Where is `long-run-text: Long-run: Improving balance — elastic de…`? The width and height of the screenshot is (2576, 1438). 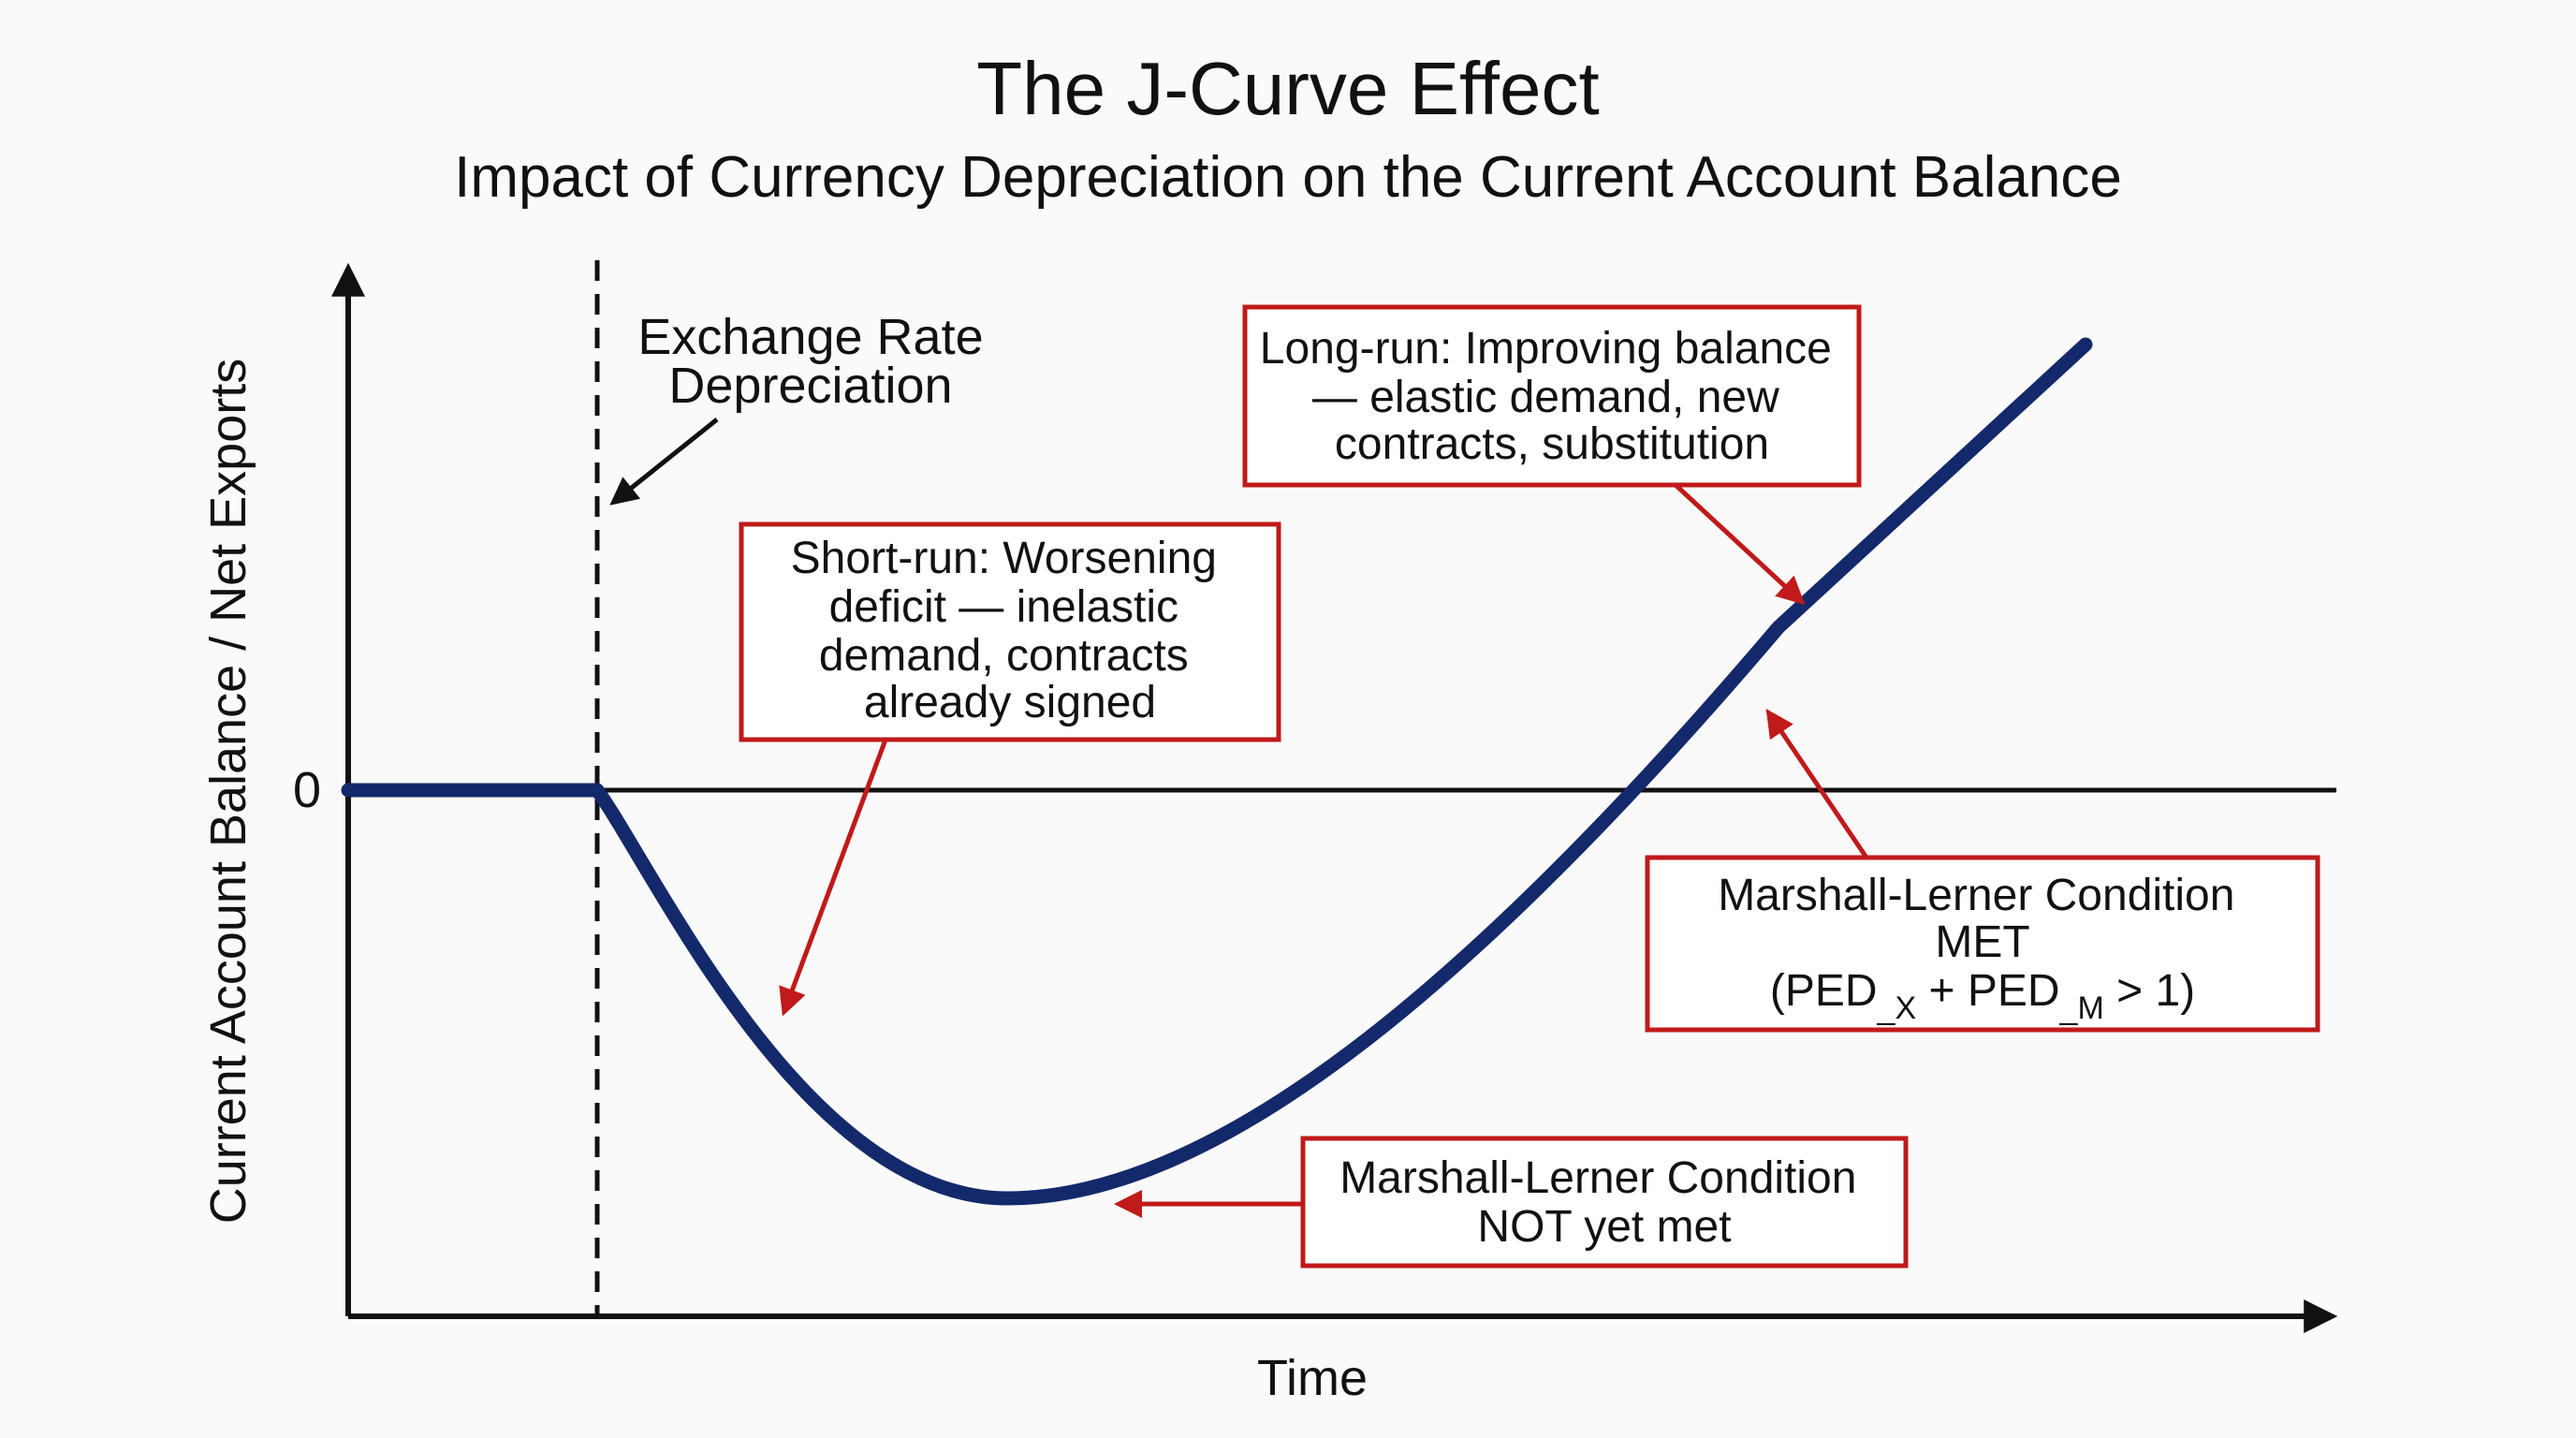 long-run-text: Long-run: Improving balance — elastic de… is located at coordinates (1552, 396).